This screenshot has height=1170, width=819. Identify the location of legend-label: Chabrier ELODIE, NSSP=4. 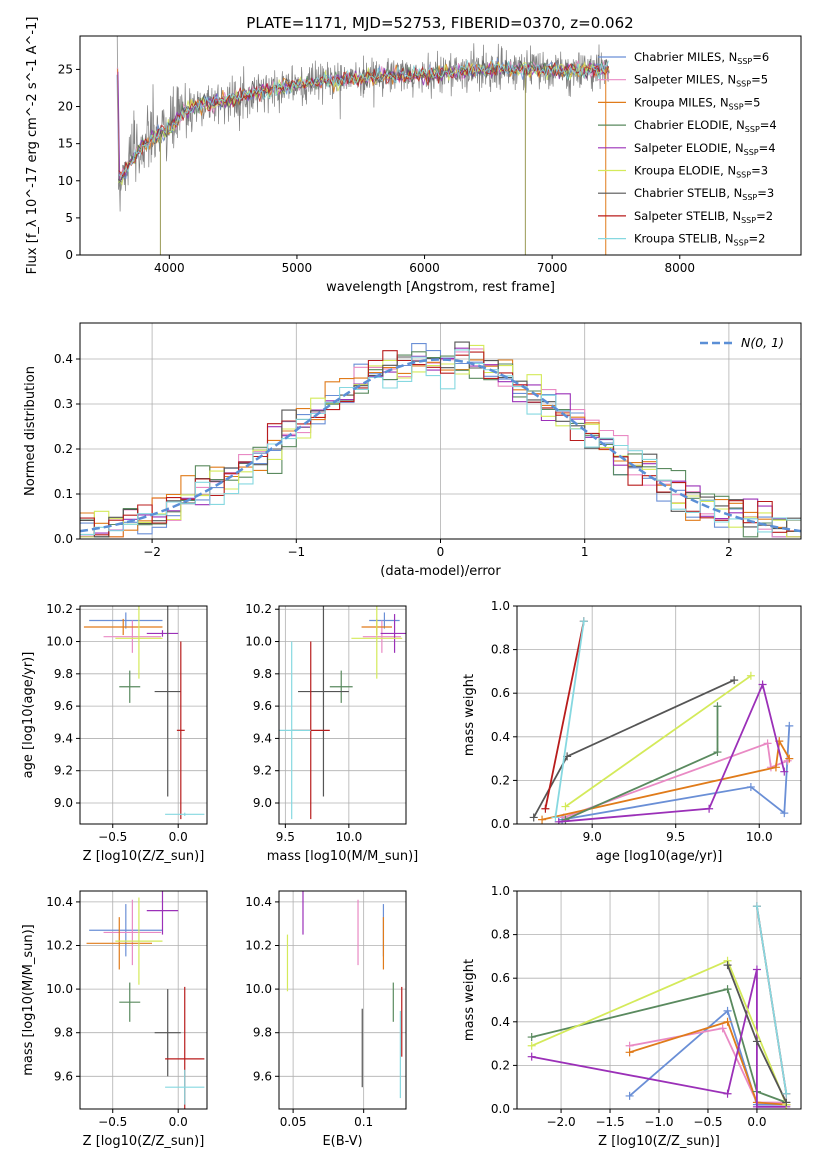
(705, 126).